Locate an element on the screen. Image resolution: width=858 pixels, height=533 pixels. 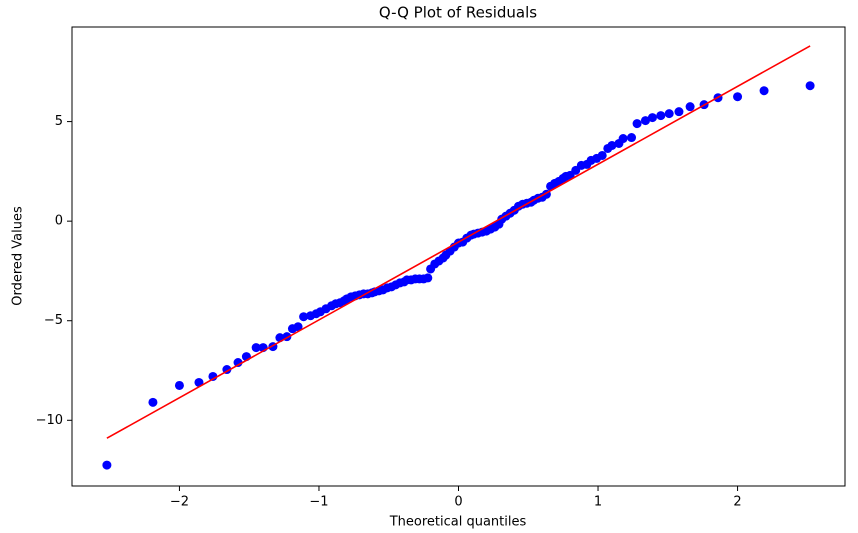
x-axis-label: Theoretical quantiles is located at coordinates (458, 522).